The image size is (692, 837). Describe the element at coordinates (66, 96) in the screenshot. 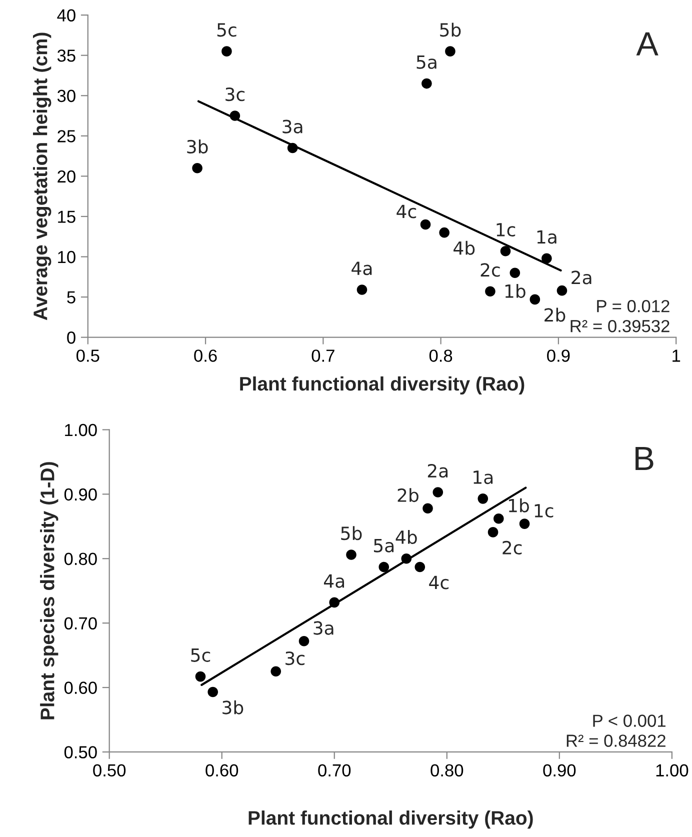

I see `y-tick-label: 30` at that location.